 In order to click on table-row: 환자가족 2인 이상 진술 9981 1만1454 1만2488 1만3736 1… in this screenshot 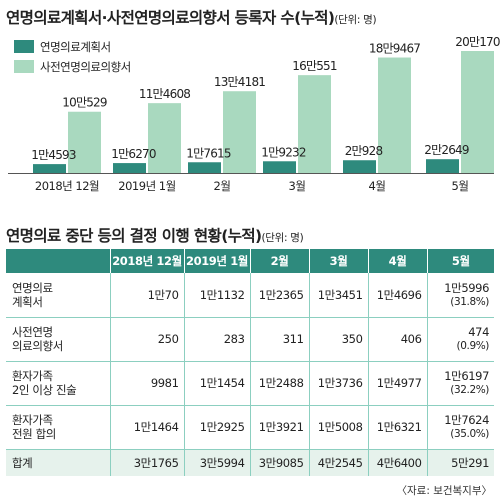, I will do `click(250, 383)`.